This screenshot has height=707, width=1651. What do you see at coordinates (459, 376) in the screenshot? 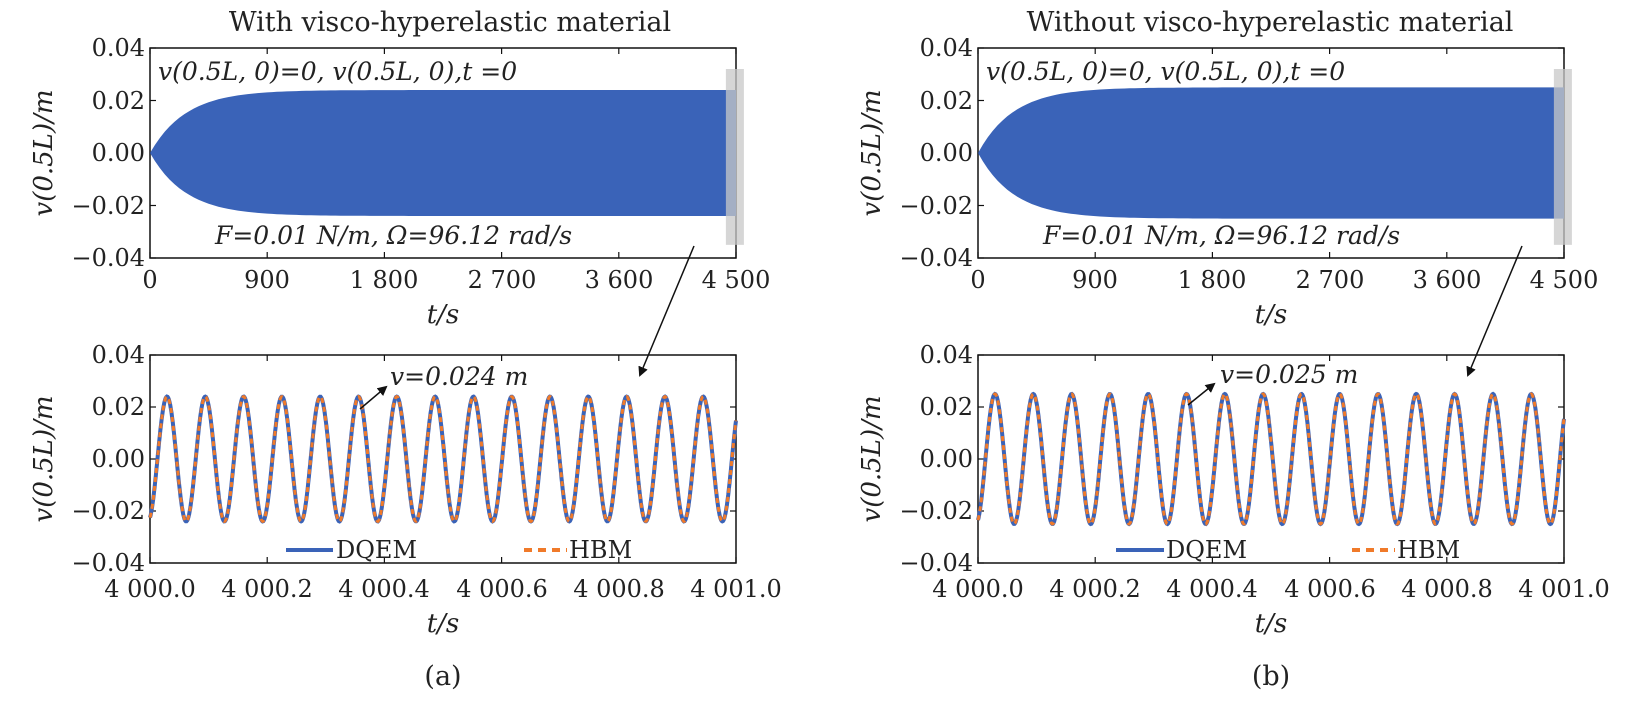
I see `amplitude-label: v=0.024 m` at bounding box center [459, 376].